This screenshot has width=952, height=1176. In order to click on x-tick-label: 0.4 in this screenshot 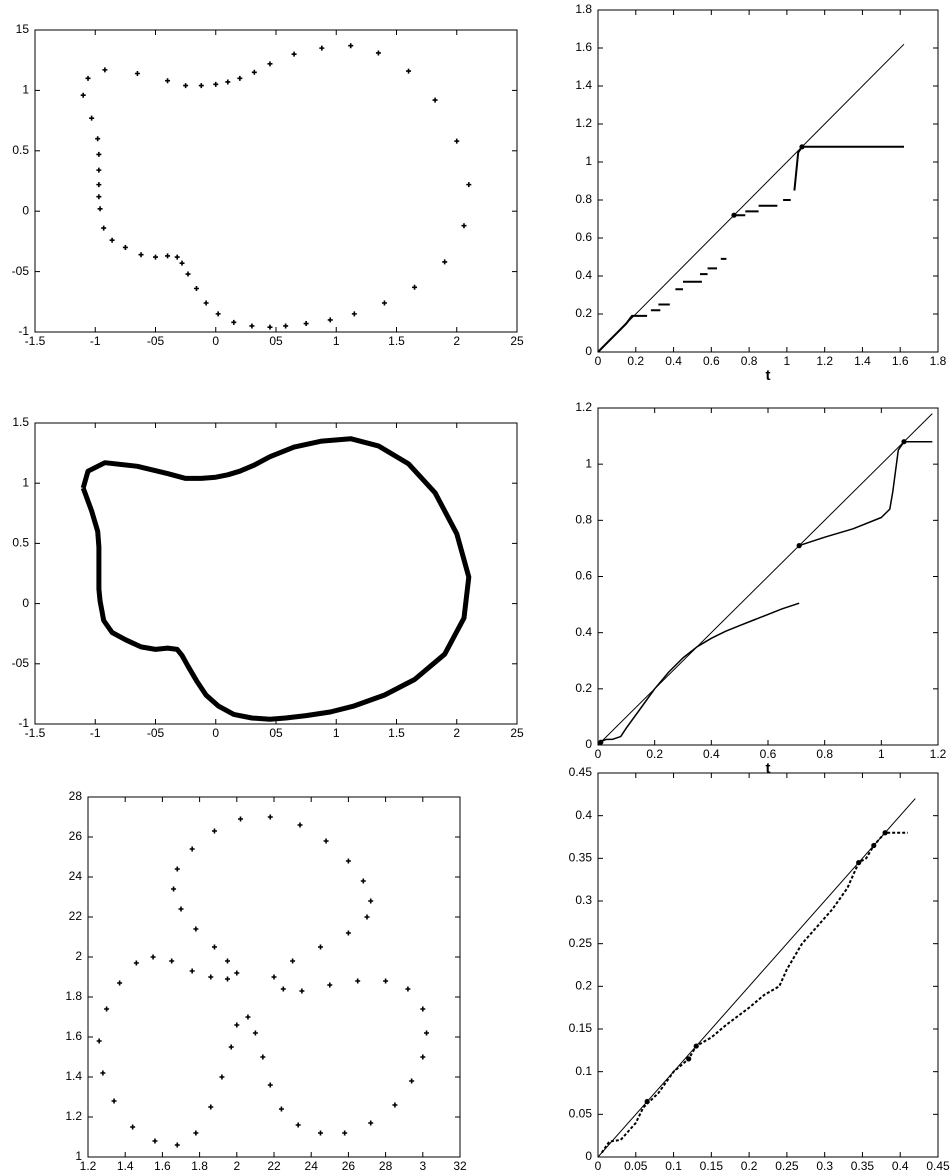, I will do `click(900, 1165)`.